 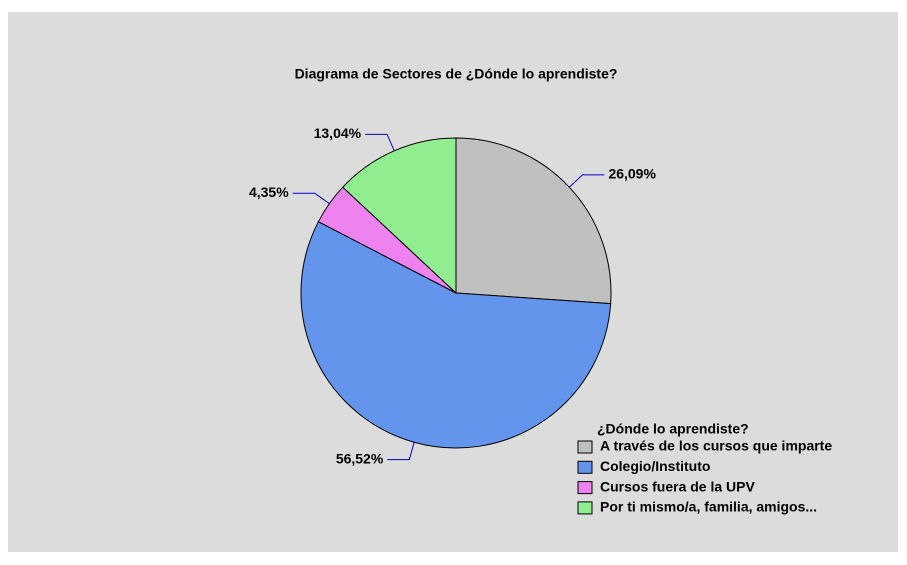 I want to click on data-label: 4,35%, so click(x=269, y=192).